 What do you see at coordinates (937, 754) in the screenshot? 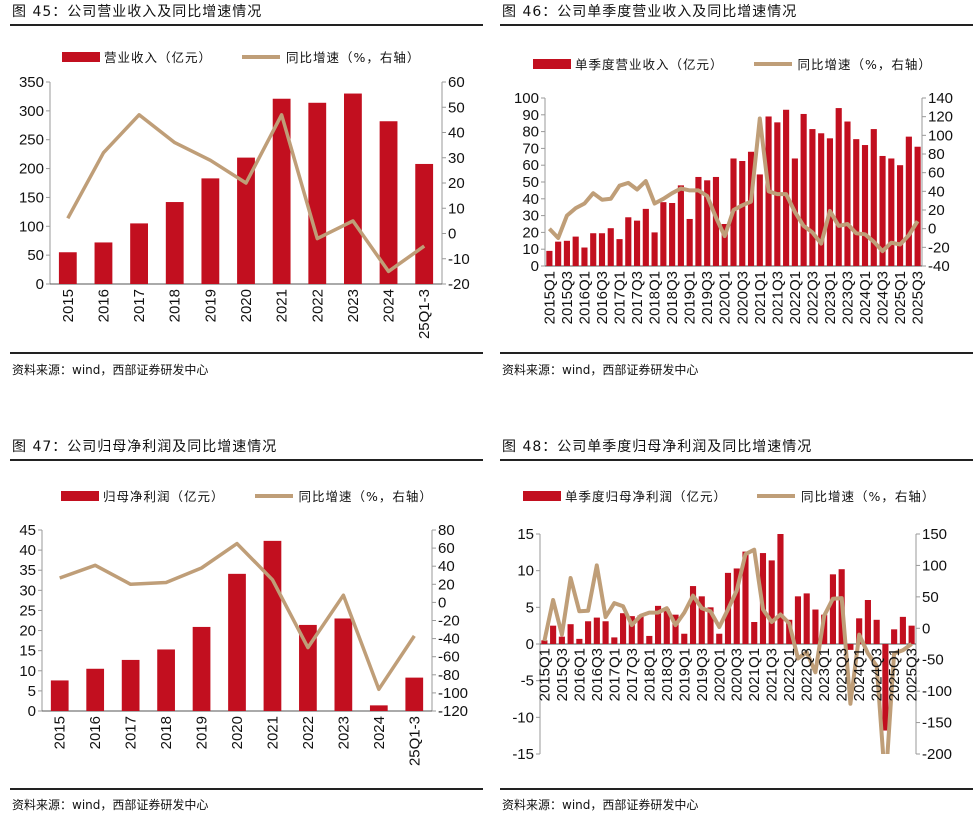
I see `y2-tick-label: -200` at bounding box center [937, 754].